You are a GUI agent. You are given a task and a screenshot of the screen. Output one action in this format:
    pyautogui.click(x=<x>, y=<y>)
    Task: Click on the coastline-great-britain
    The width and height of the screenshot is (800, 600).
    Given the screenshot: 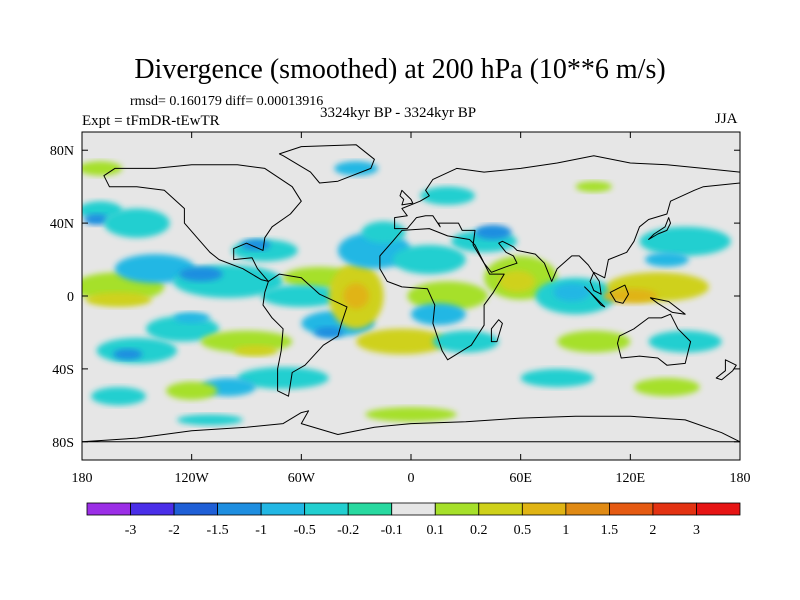 What is the action you would take?
    pyautogui.click(x=406, y=197)
    